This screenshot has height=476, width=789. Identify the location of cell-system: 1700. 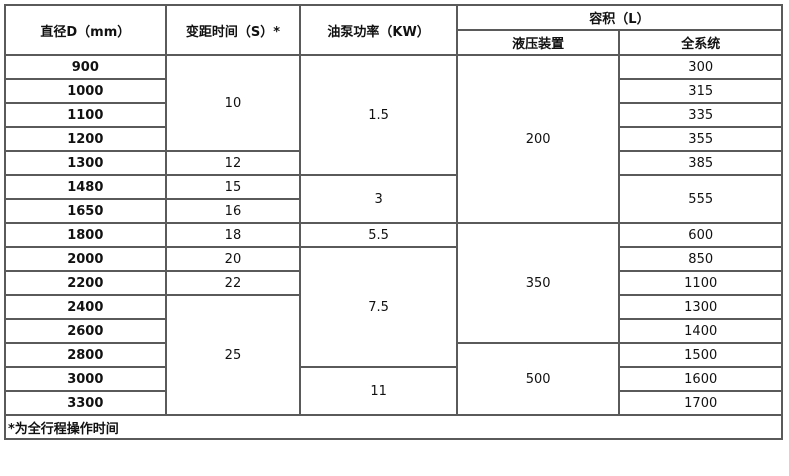
(700, 403).